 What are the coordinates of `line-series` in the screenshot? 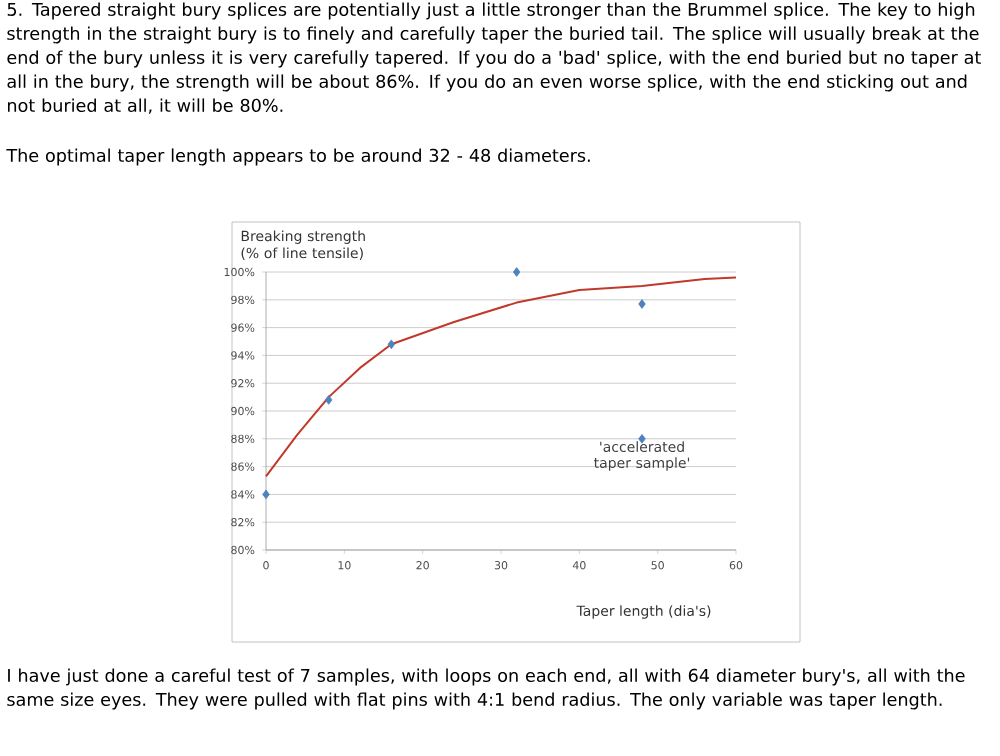 It's located at (501, 377).